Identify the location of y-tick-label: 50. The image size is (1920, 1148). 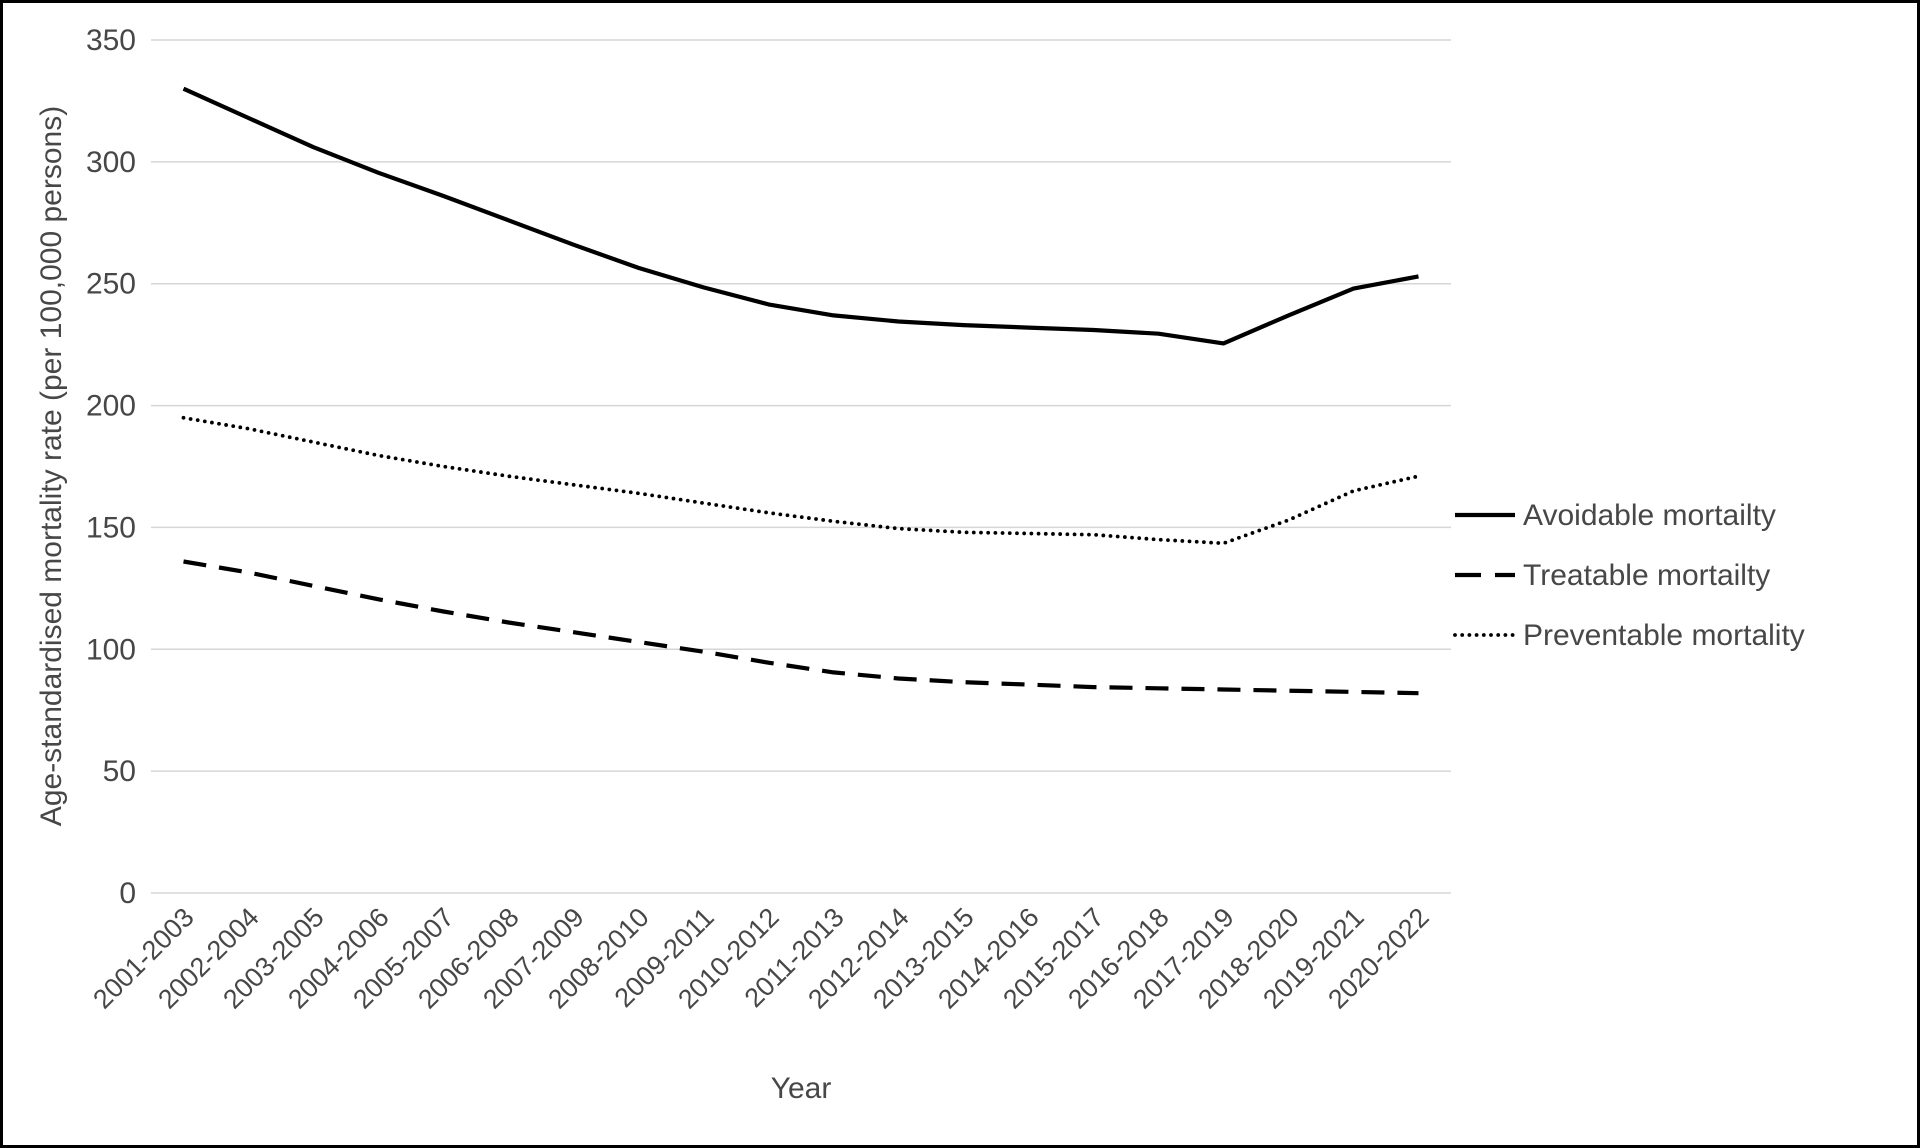
(119, 771).